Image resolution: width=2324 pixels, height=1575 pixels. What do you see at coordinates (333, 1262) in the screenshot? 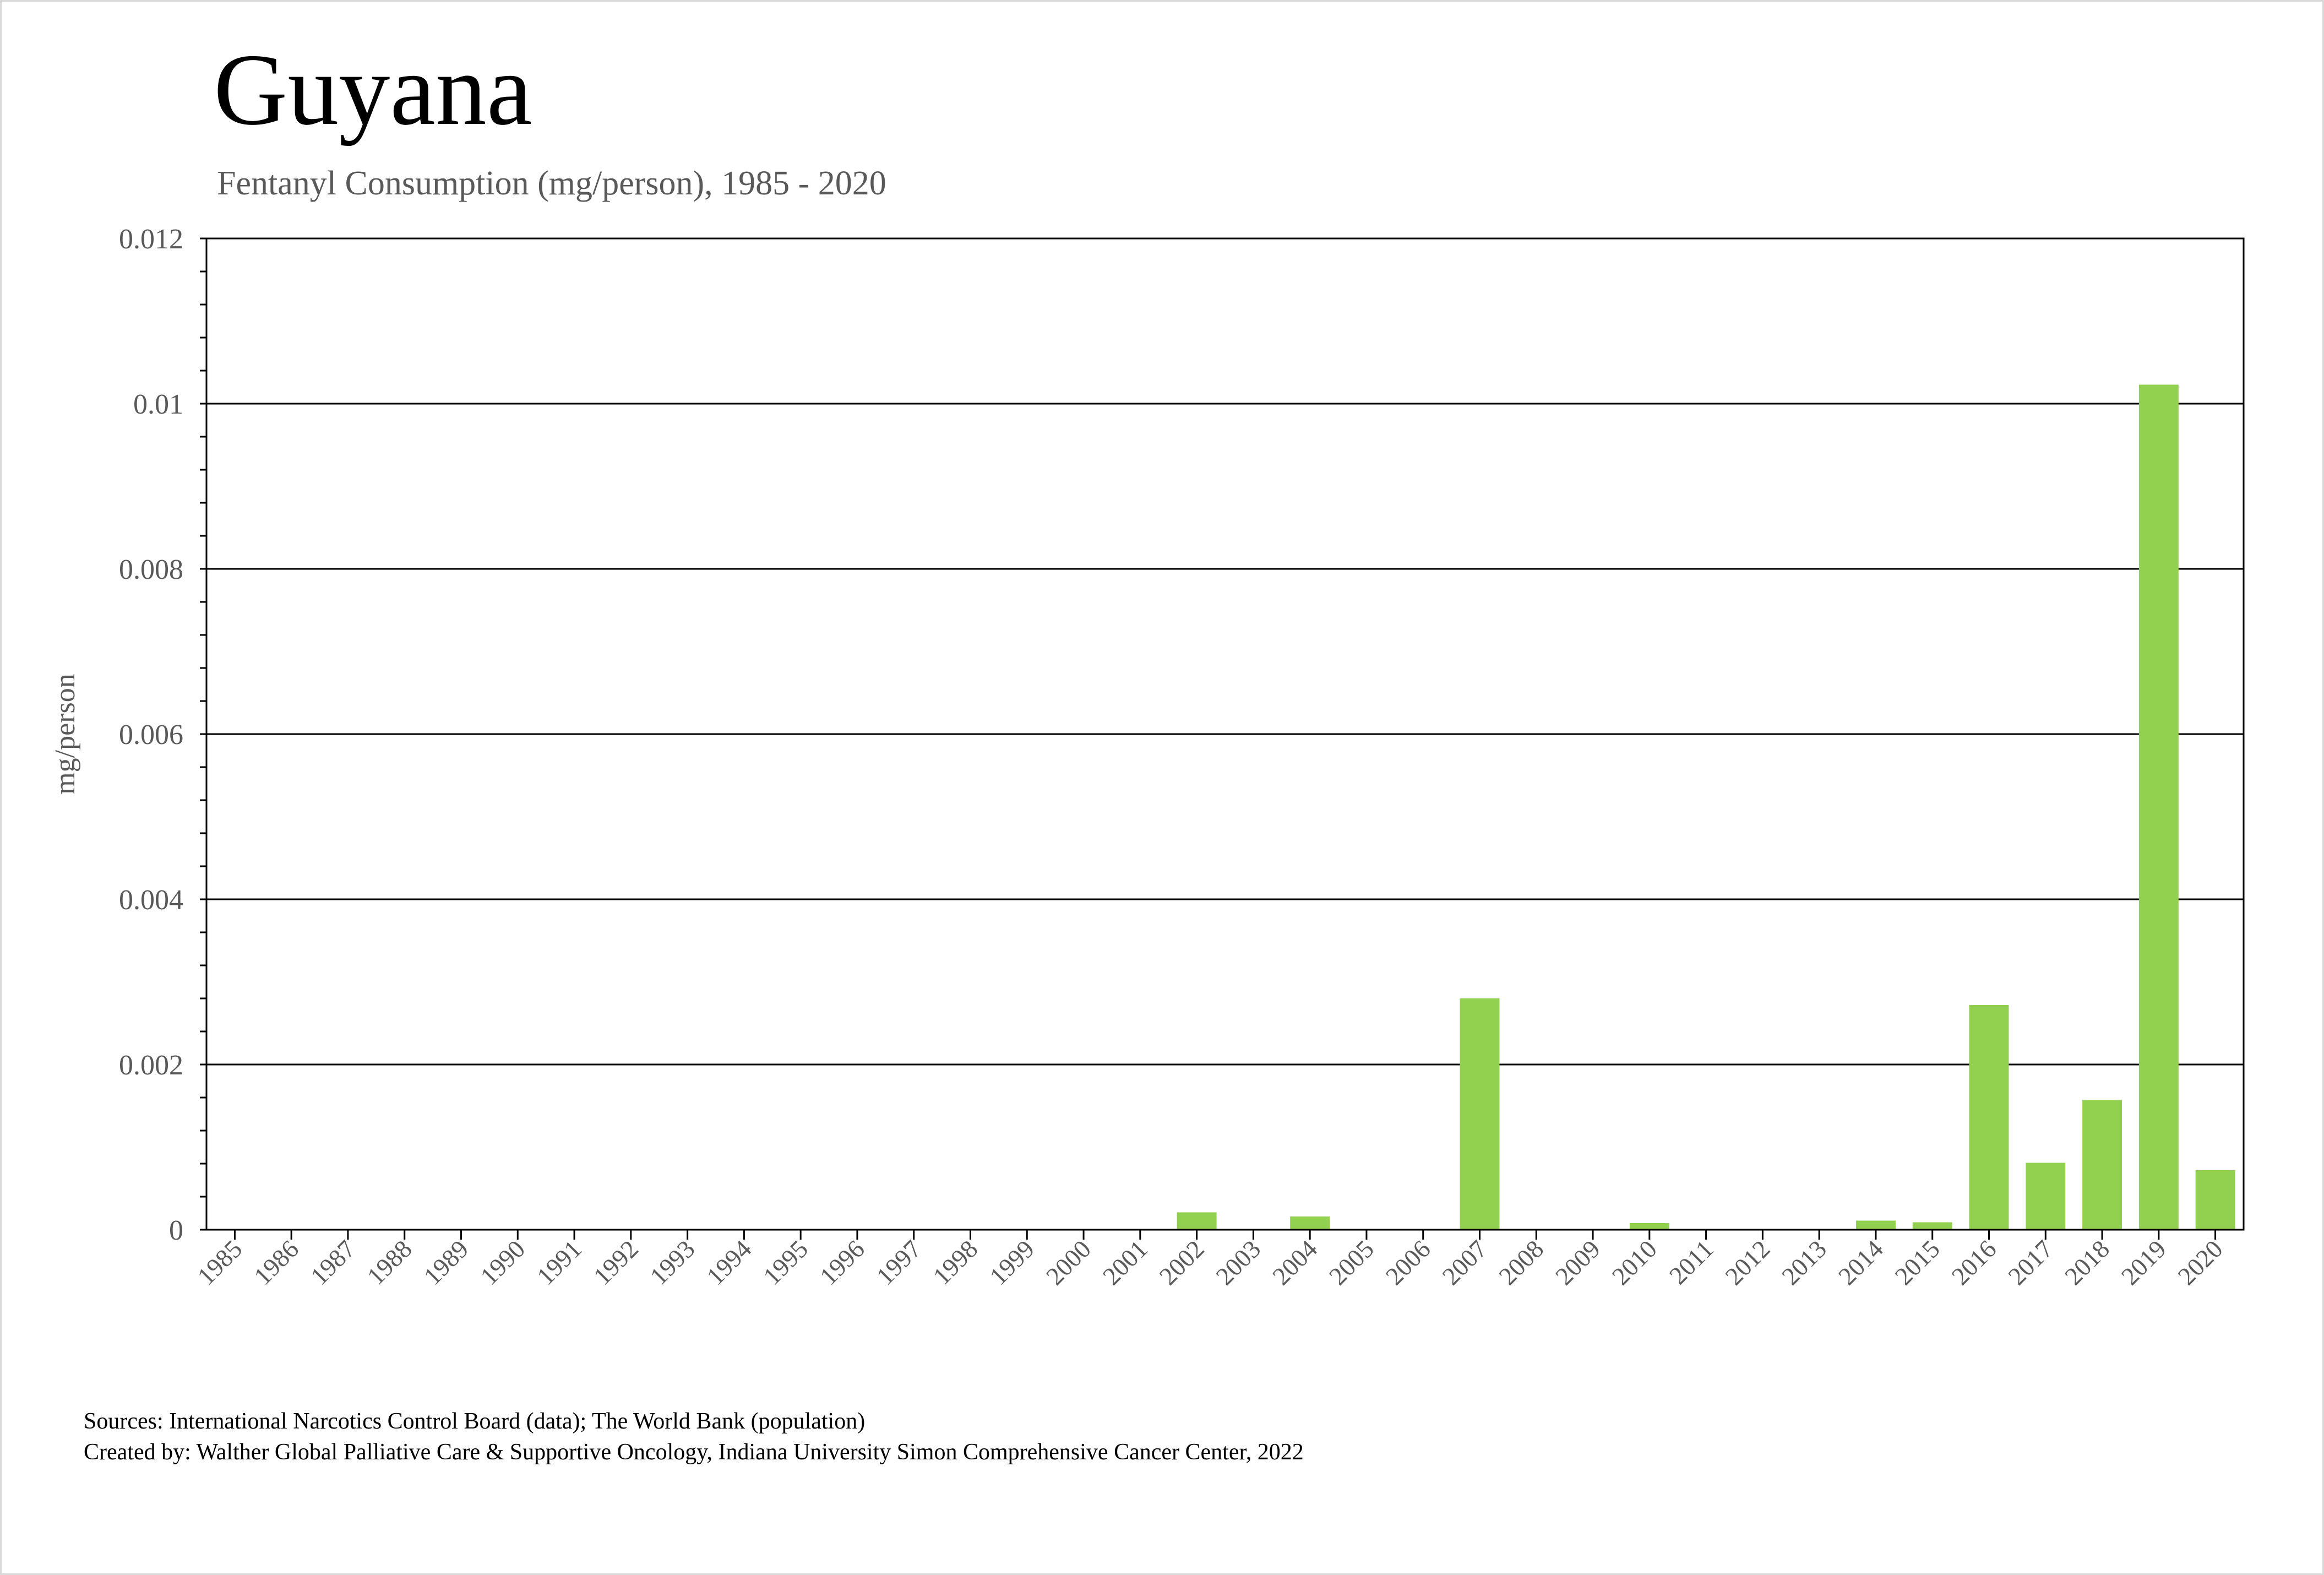
I see `x-tick-label: 1987` at bounding box center [333, 1262].